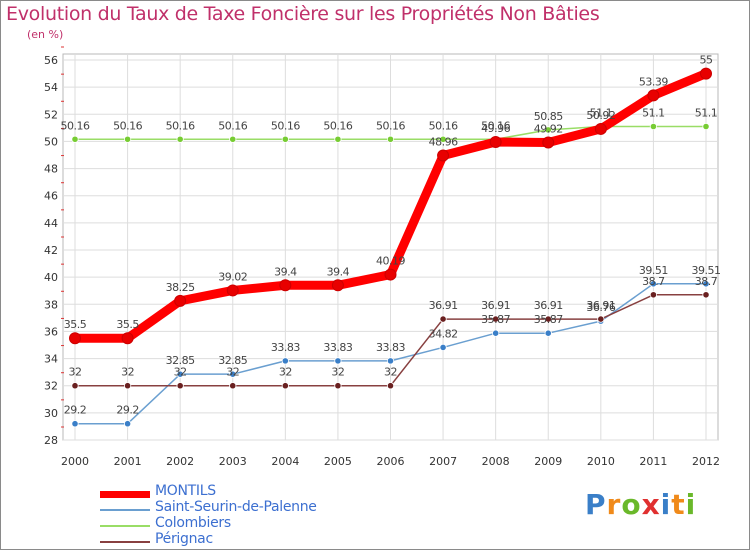  I want to click on x-tick-label: 2011, so click(653, 461).